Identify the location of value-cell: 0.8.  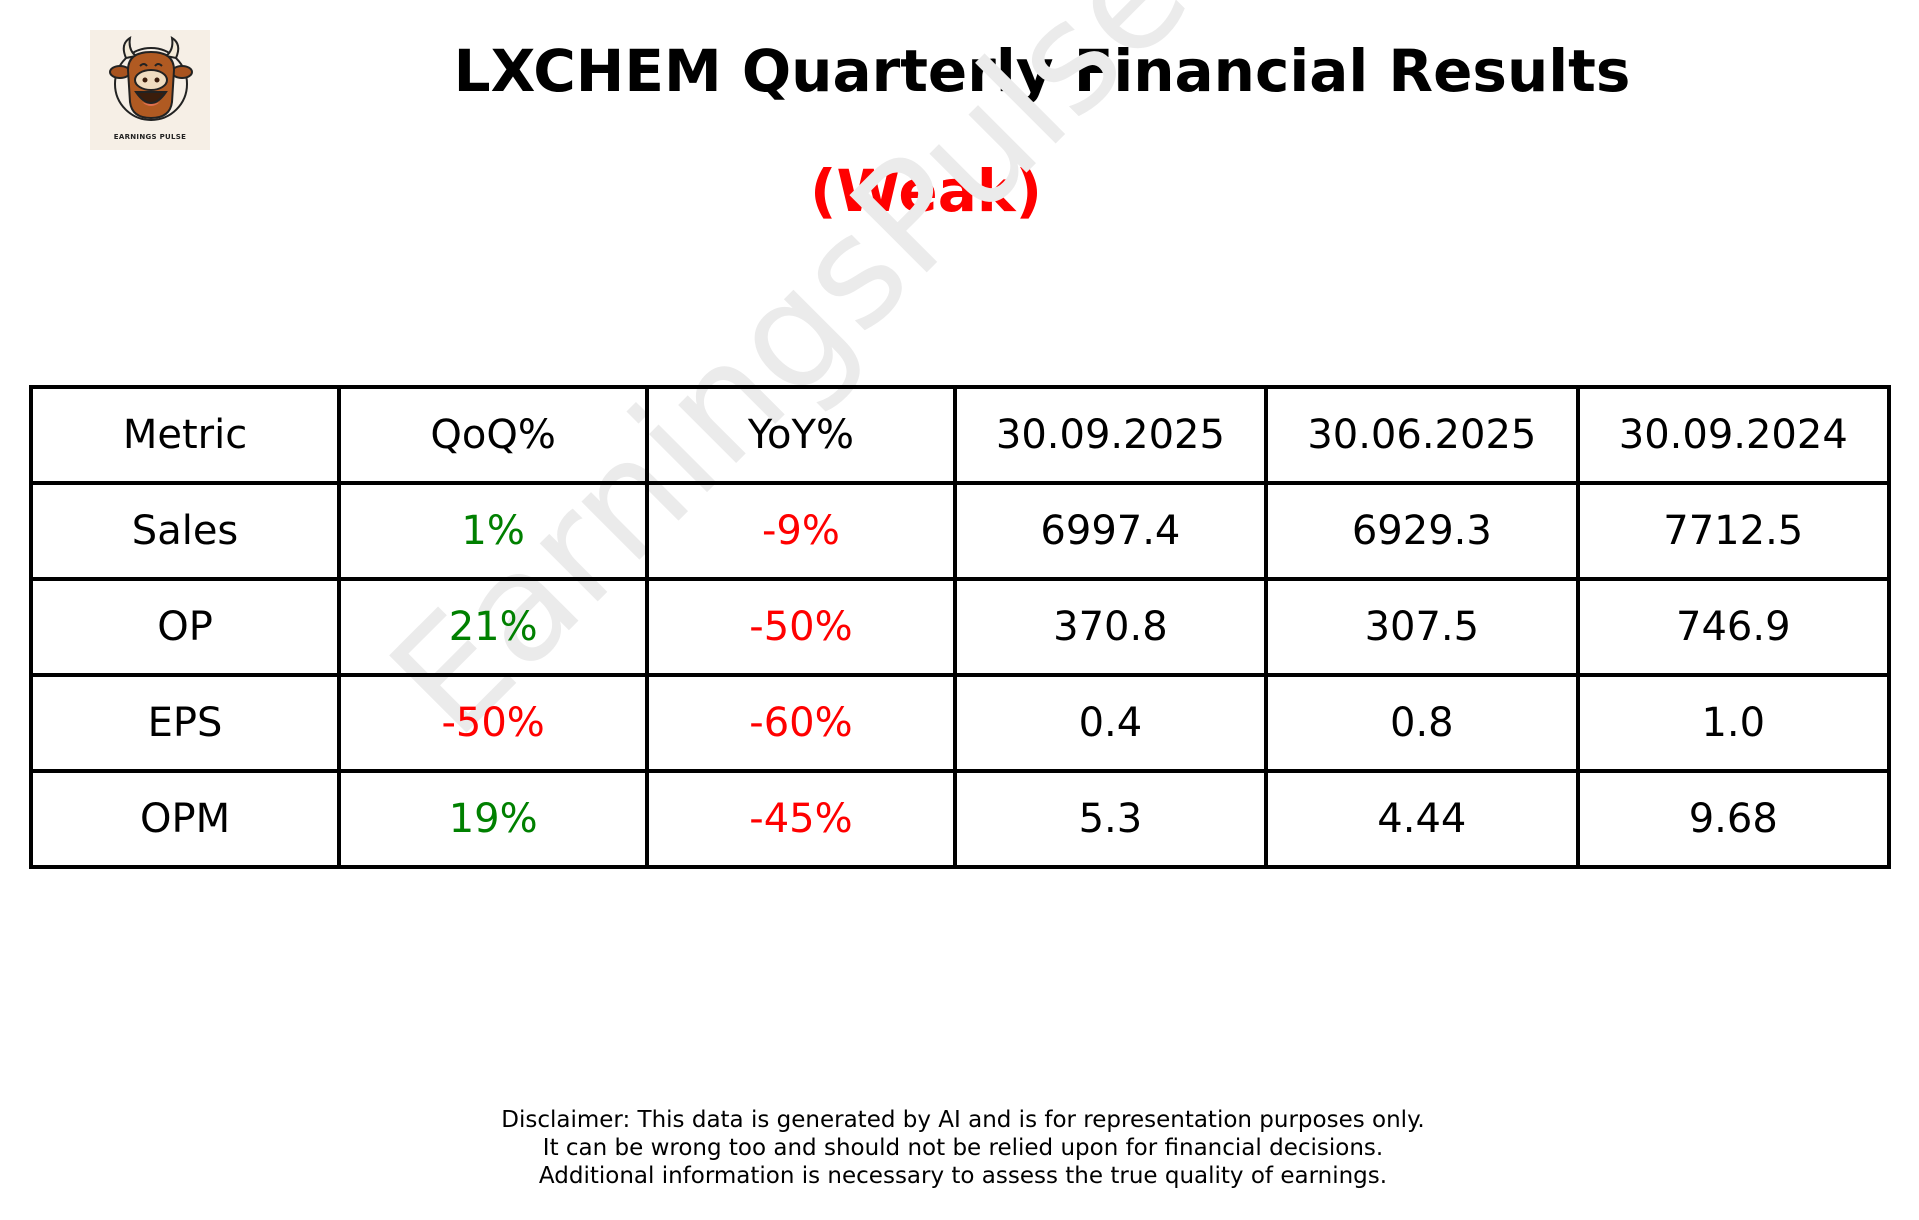
(1422, 723).